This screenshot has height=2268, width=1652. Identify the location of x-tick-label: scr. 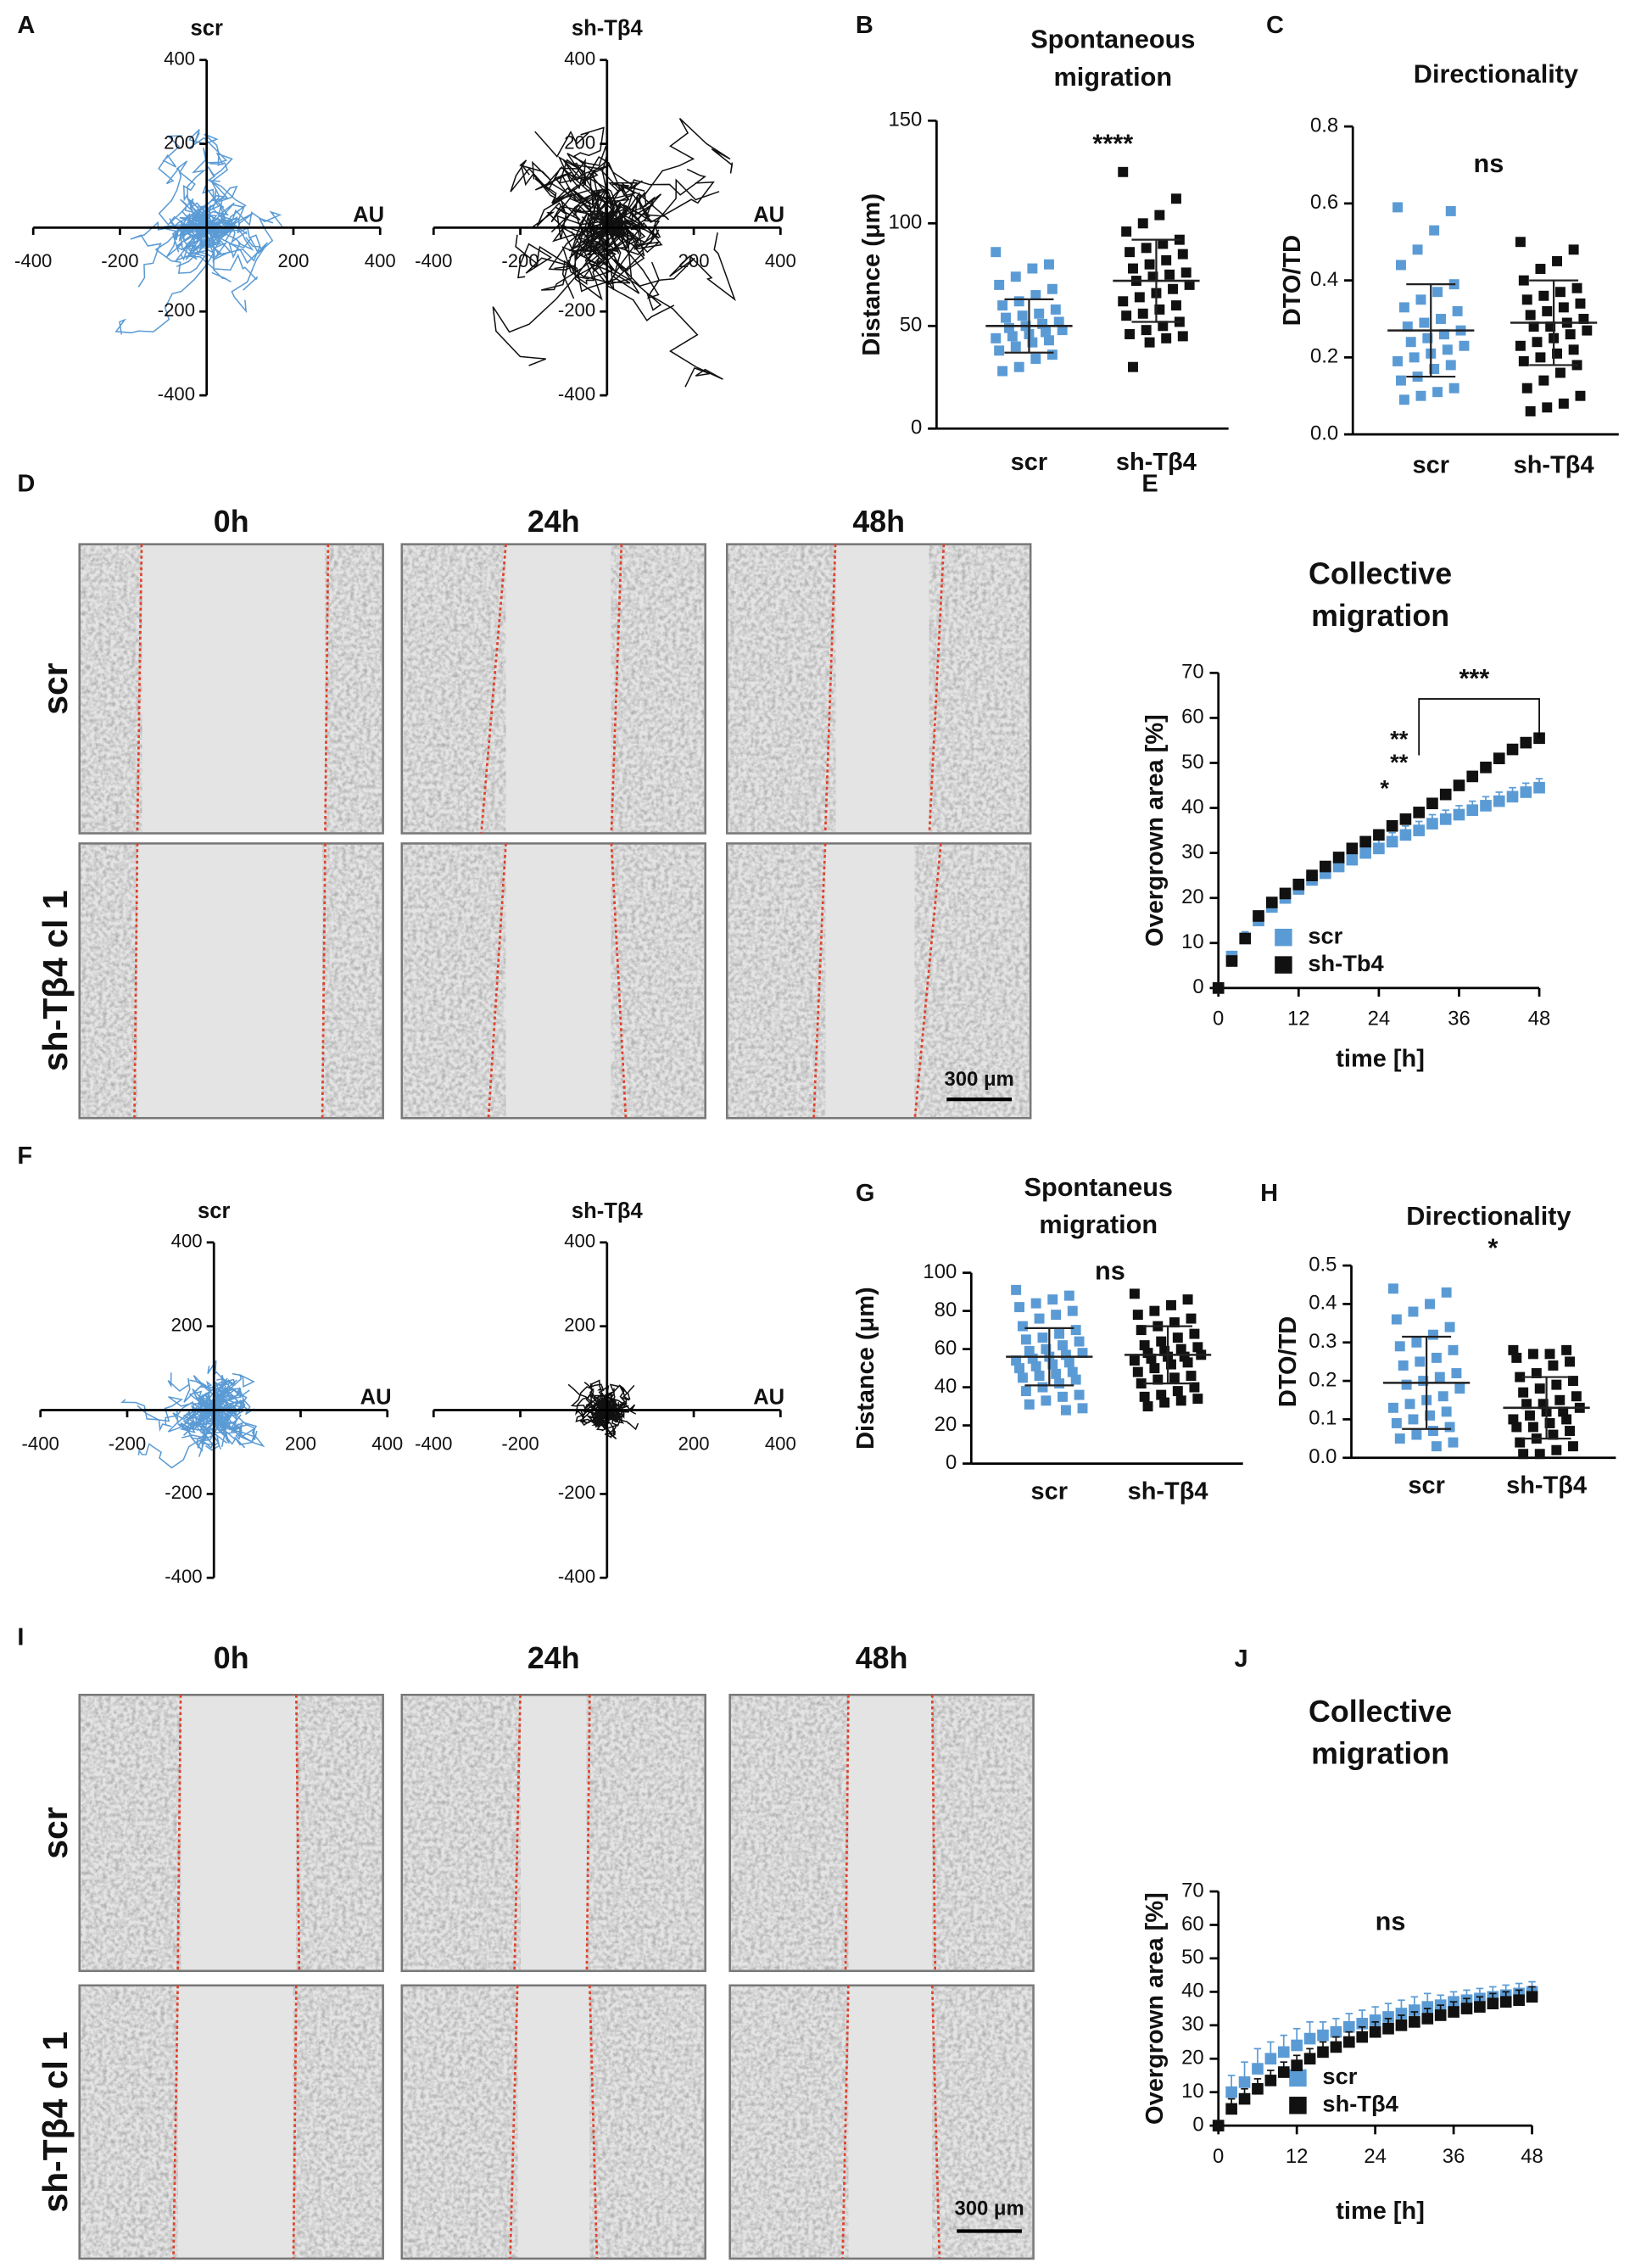
(1050, 1491).